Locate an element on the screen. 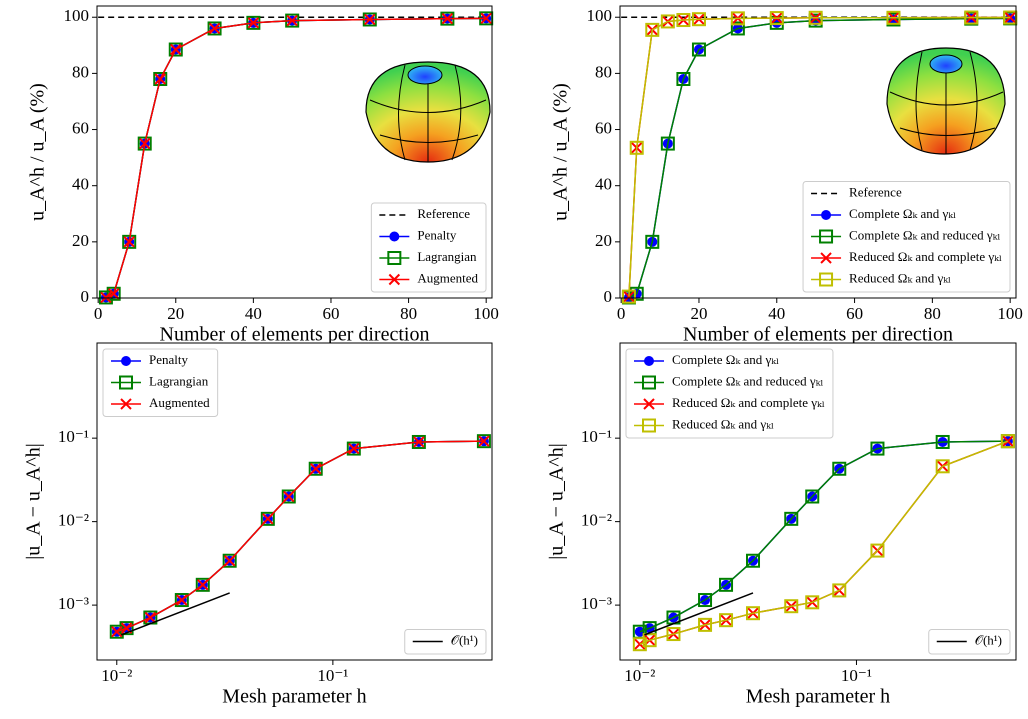 This screenshot has width=1028, height=719. legend-label: Complete Ωₖ and γₖₗ is located at coordinates (725, 359).